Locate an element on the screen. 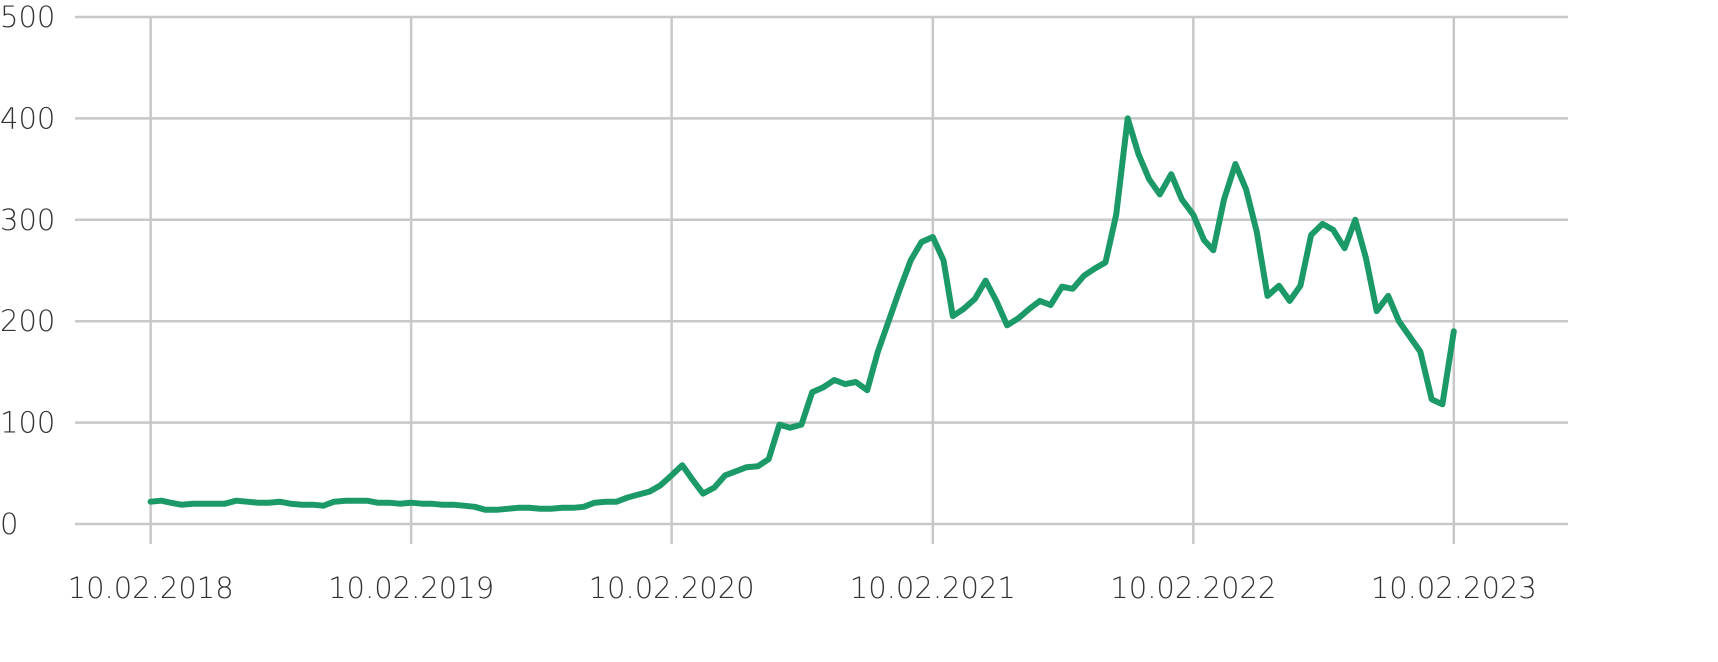 This screenshot has width=1718, height=662. y-tick-label: 100 is located at coordinates (27, 423).